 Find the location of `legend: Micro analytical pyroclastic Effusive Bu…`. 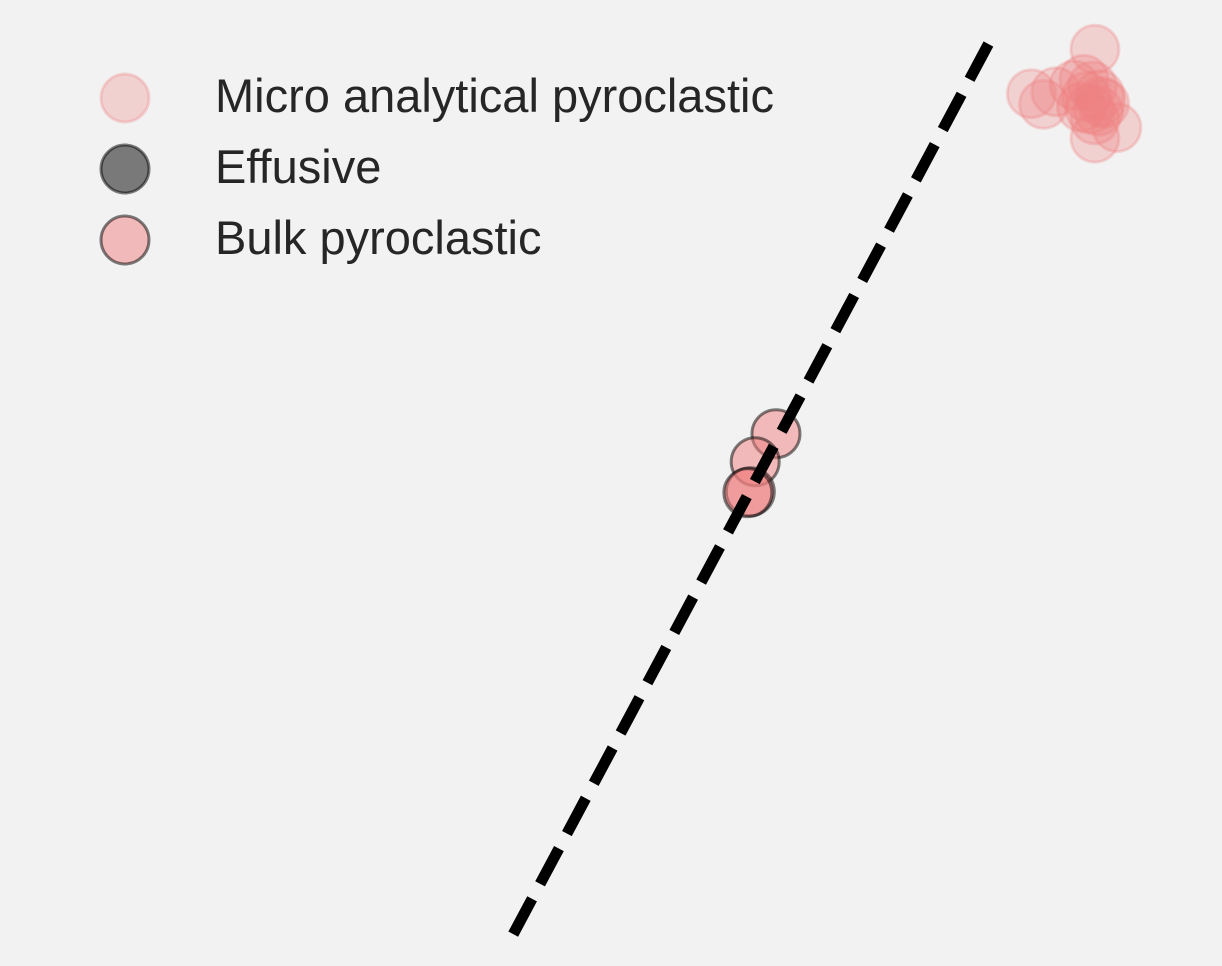

legend: Micro analytical pyroclastic Effusive Bu… is located at coordinates (436, 167).